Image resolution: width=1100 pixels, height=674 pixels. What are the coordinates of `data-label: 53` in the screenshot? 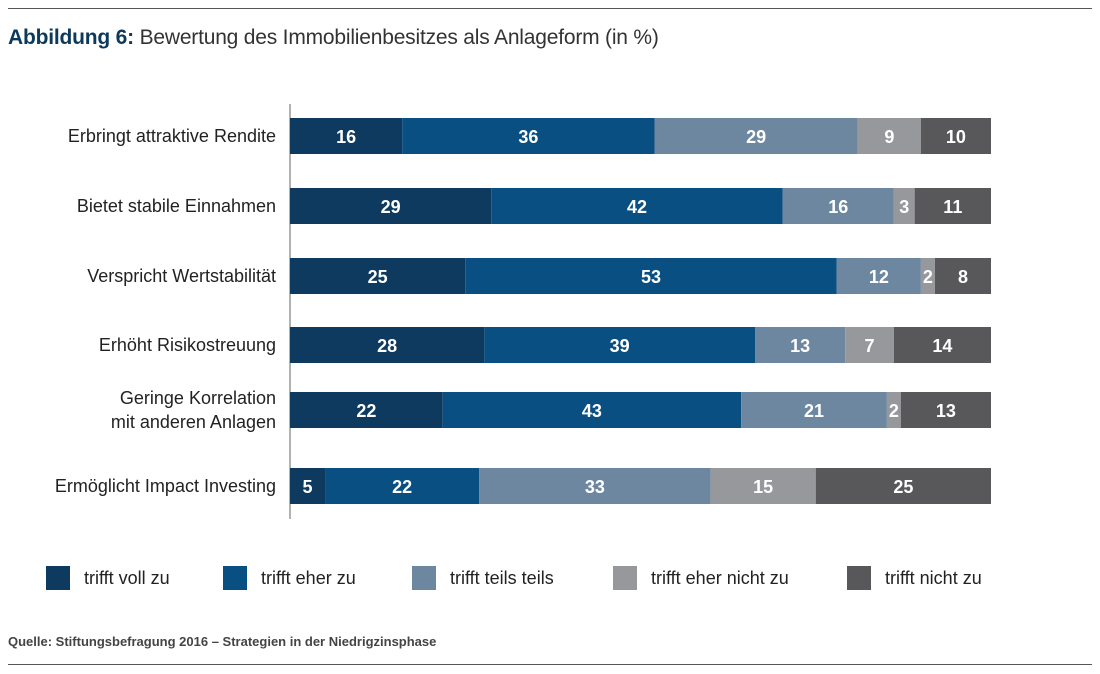 It's located at (651, 277).